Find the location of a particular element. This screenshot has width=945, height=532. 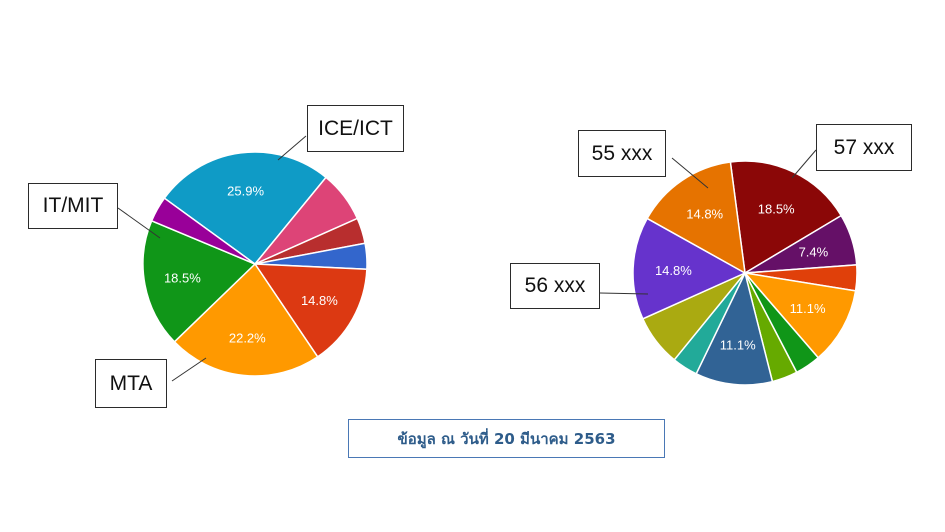

callout-ice-ict: ICE/ICT is located at coordinates (355, 128).